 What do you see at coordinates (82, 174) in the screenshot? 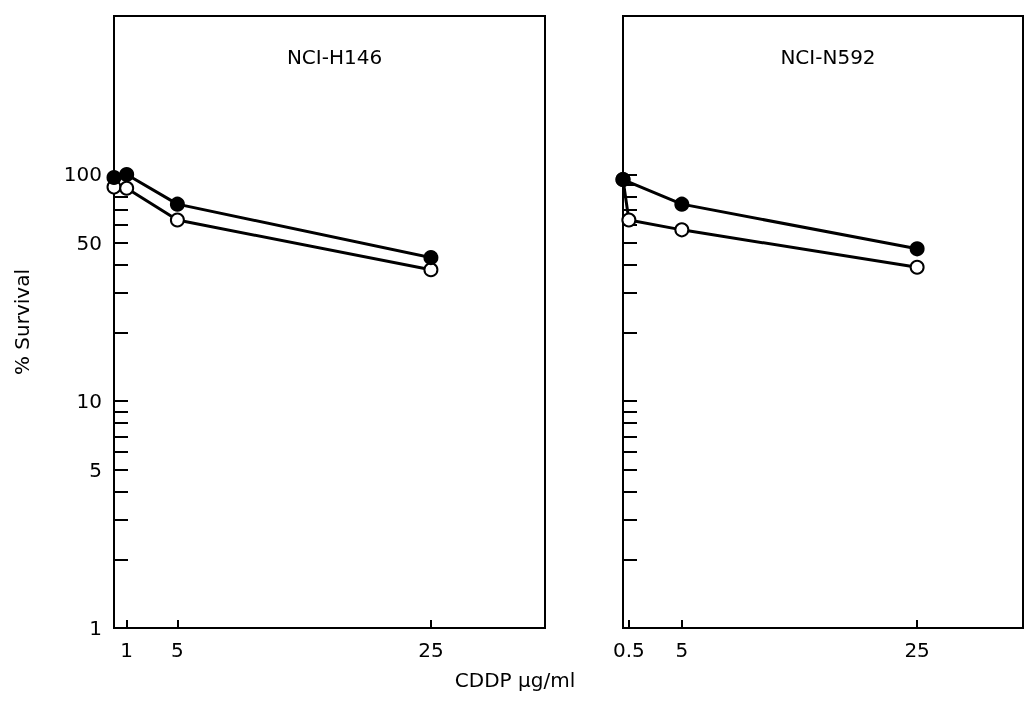
I see `y-tick-label: 100` at bounding box center [82, 174].